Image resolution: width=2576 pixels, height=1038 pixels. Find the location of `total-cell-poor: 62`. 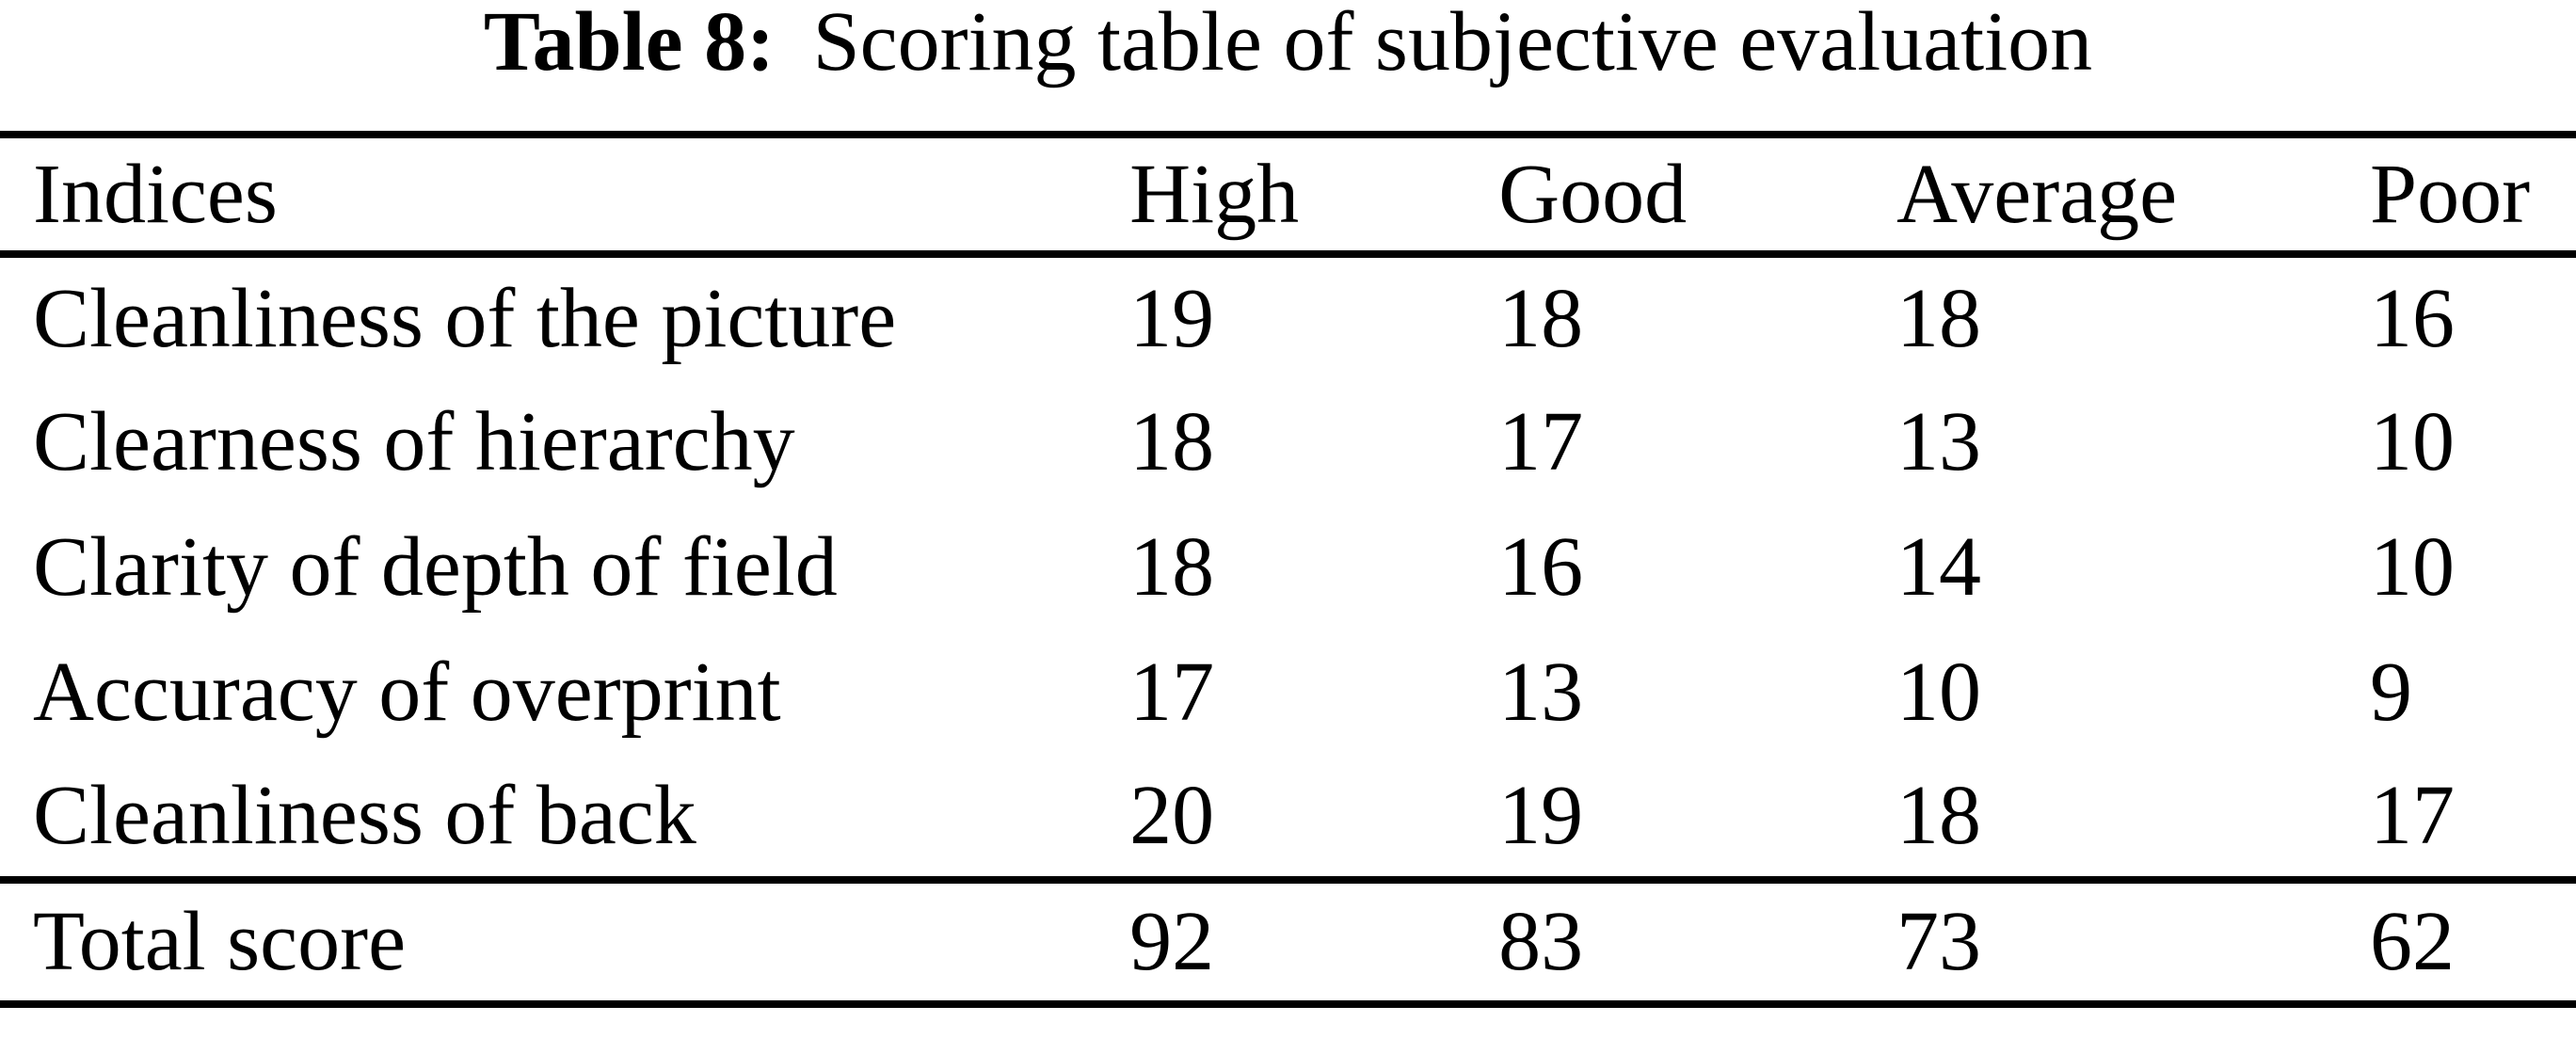

total-cell-poor: 62 is located at coordinates (2413, 941).